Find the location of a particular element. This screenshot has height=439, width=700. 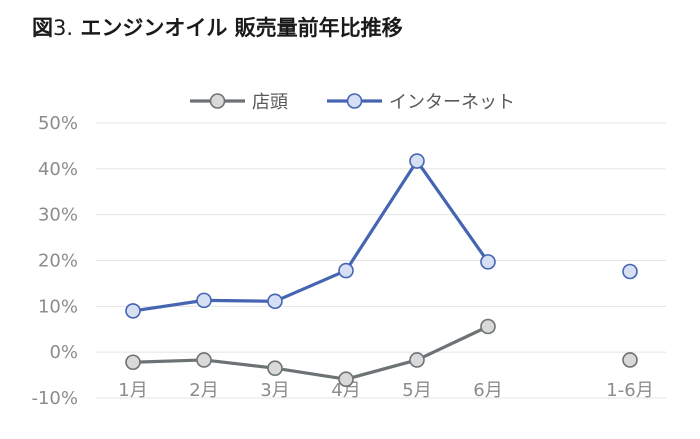

x-tick-label: 1月 is located at coordinates (132, 390).